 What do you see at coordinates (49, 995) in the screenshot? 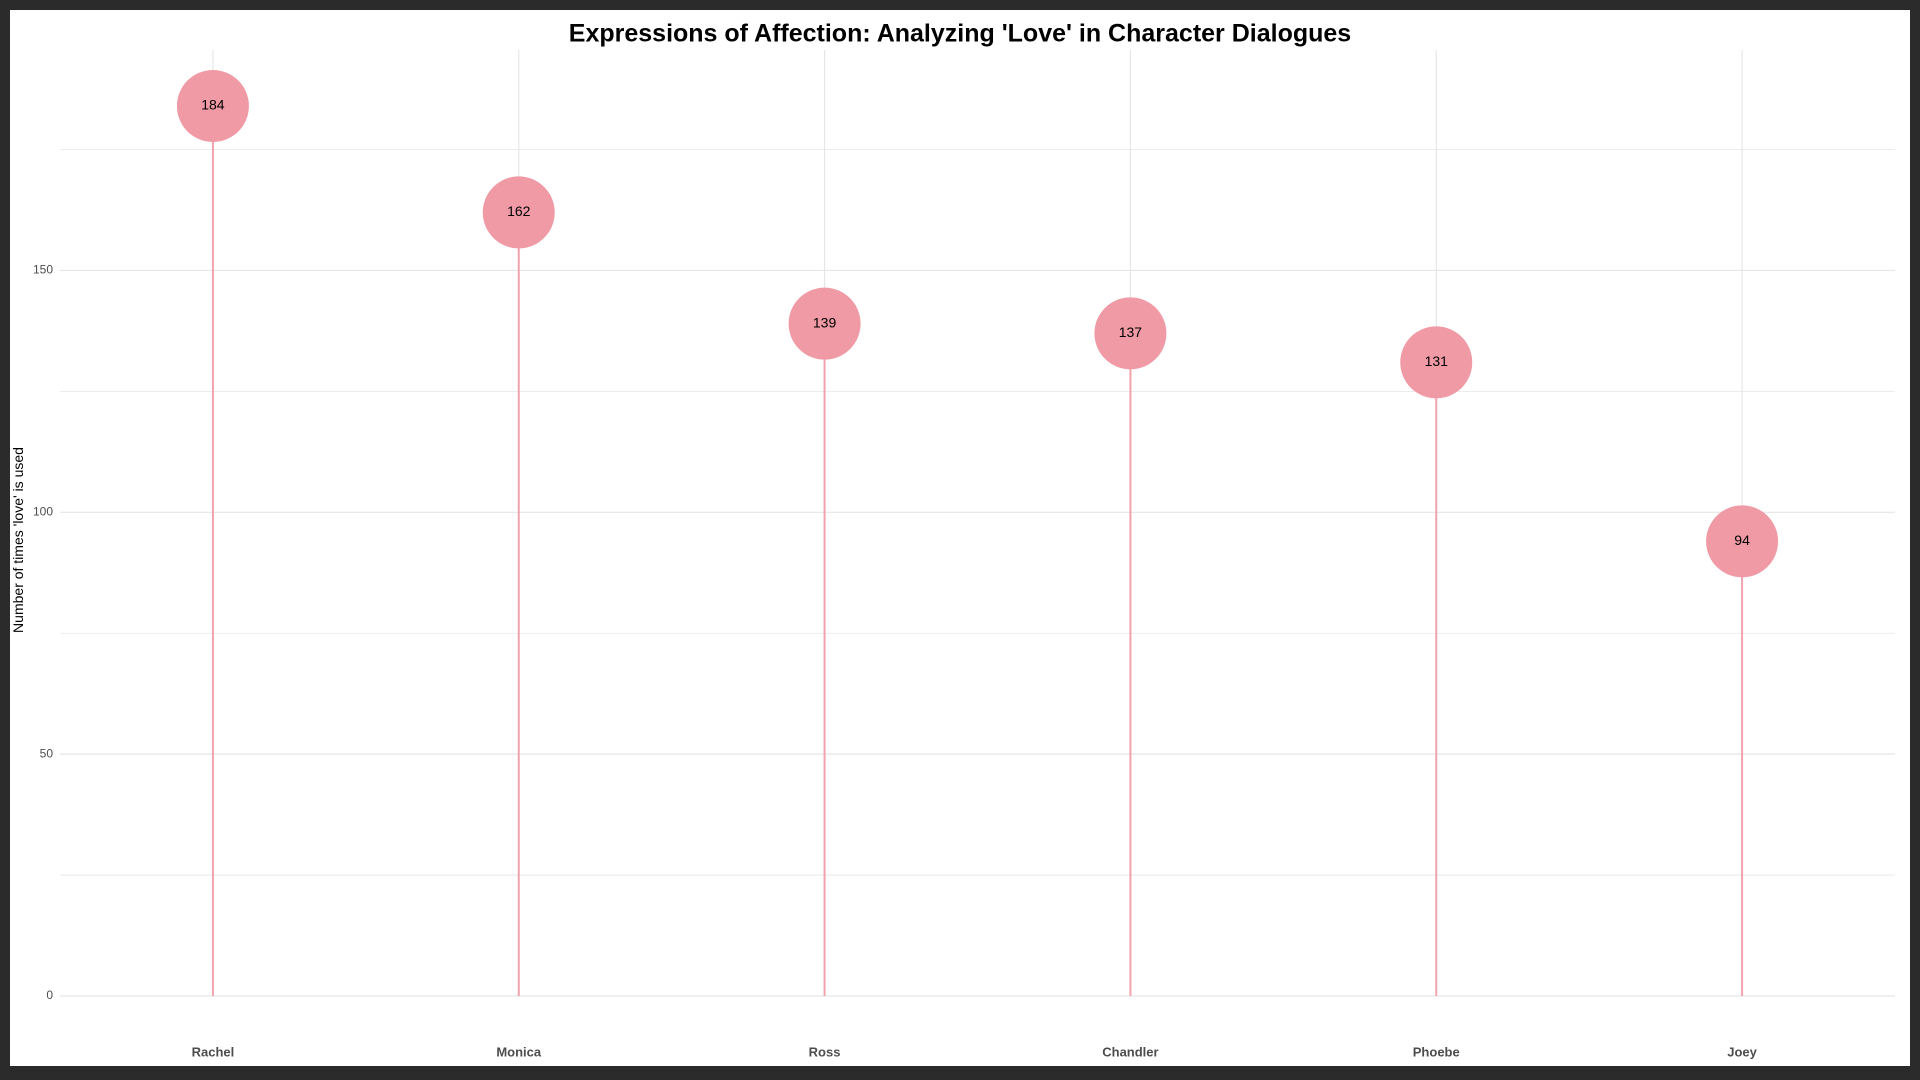
I see `y-tick-label: 0` at bounding box center [49, 995].